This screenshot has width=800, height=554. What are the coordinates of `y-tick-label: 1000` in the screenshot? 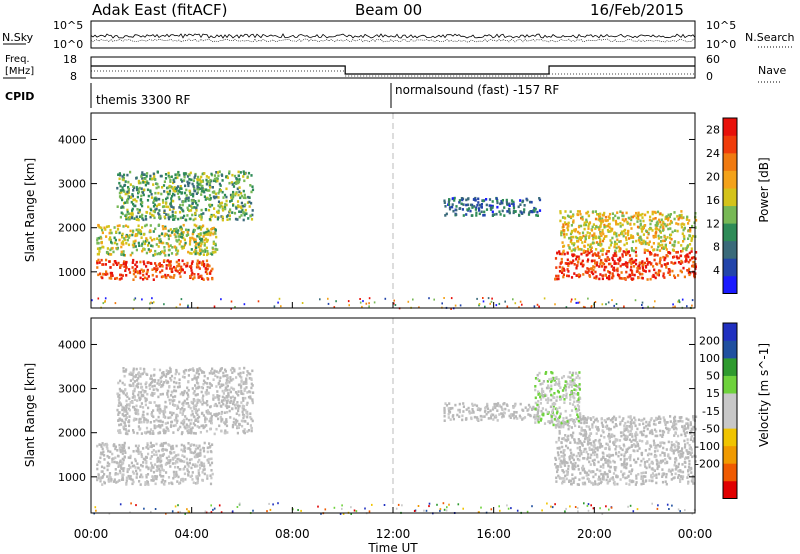 It's located at (72, 272).